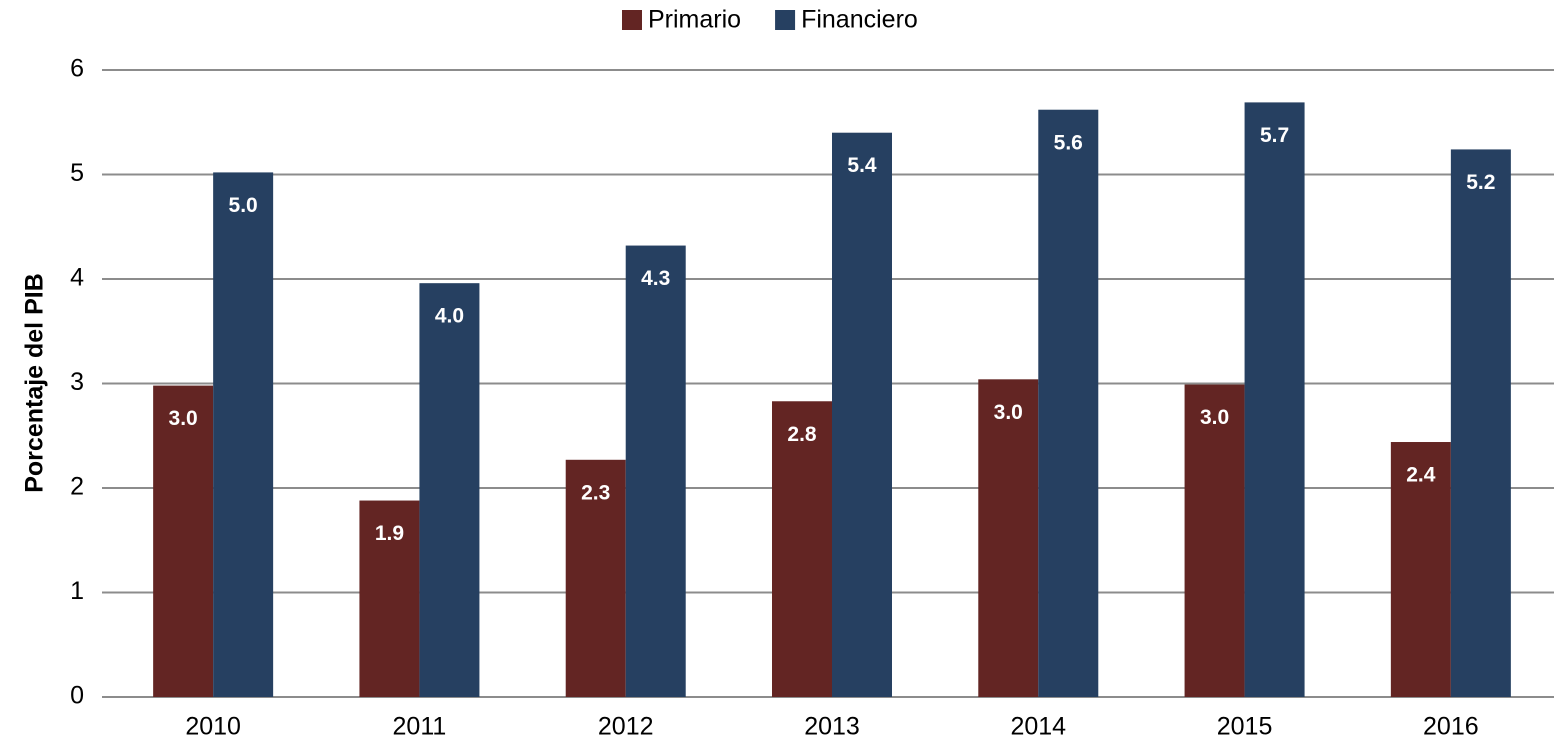 The height and width of the screenshot is (752, 1554). I want to click on x-tick-label: 2013, so click(832, 727).